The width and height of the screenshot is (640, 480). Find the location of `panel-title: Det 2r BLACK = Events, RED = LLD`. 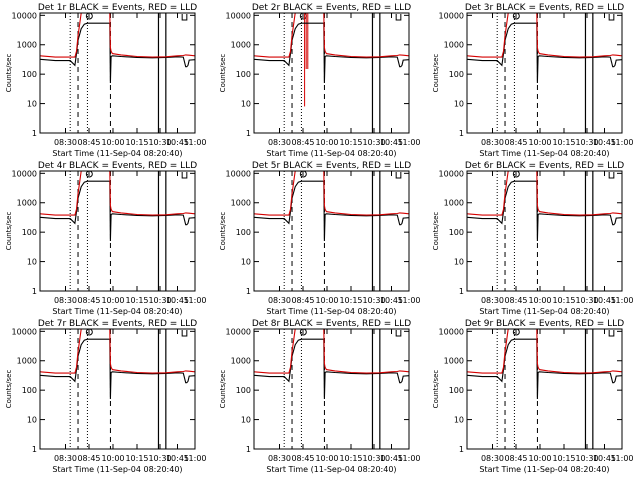

panel-title: Det 2r BLACK = Events, RED = LLD is located at coordinates (331, 8).